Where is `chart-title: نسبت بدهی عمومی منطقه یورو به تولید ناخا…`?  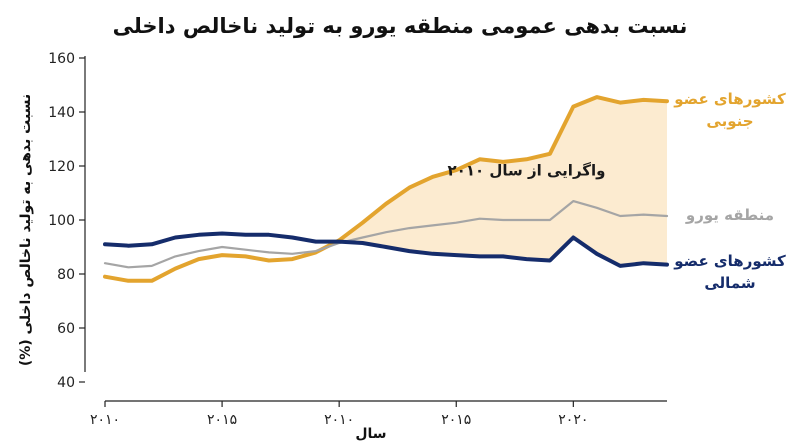
chart-title: نسبت بدهی عمومی منطقه یورو به تولید ناخا… is located at coordinates (400, 26).